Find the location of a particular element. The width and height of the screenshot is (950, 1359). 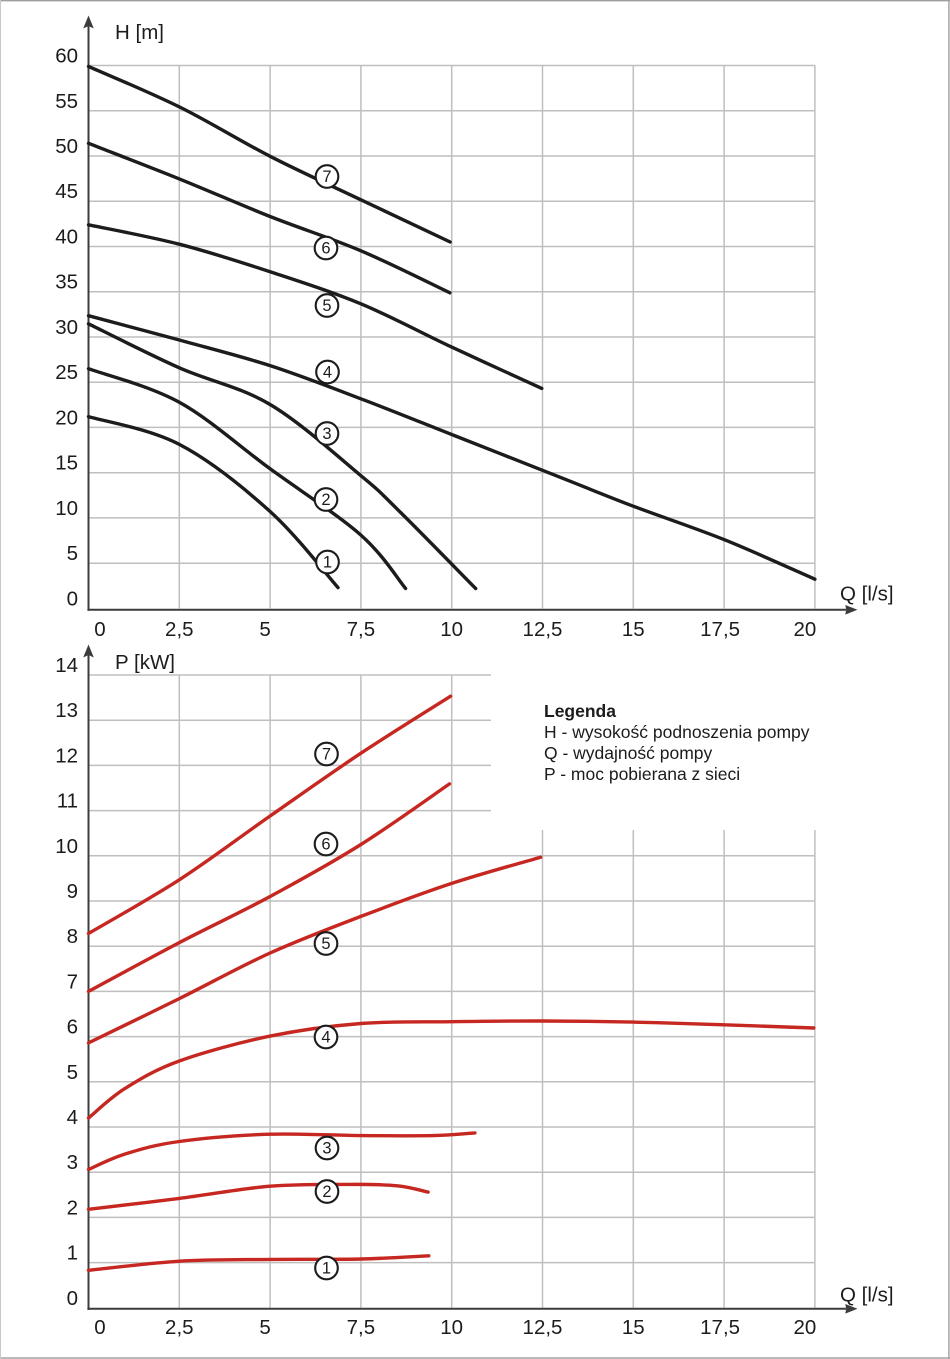

svg-text: 25 is located at coordinates (66, 372).